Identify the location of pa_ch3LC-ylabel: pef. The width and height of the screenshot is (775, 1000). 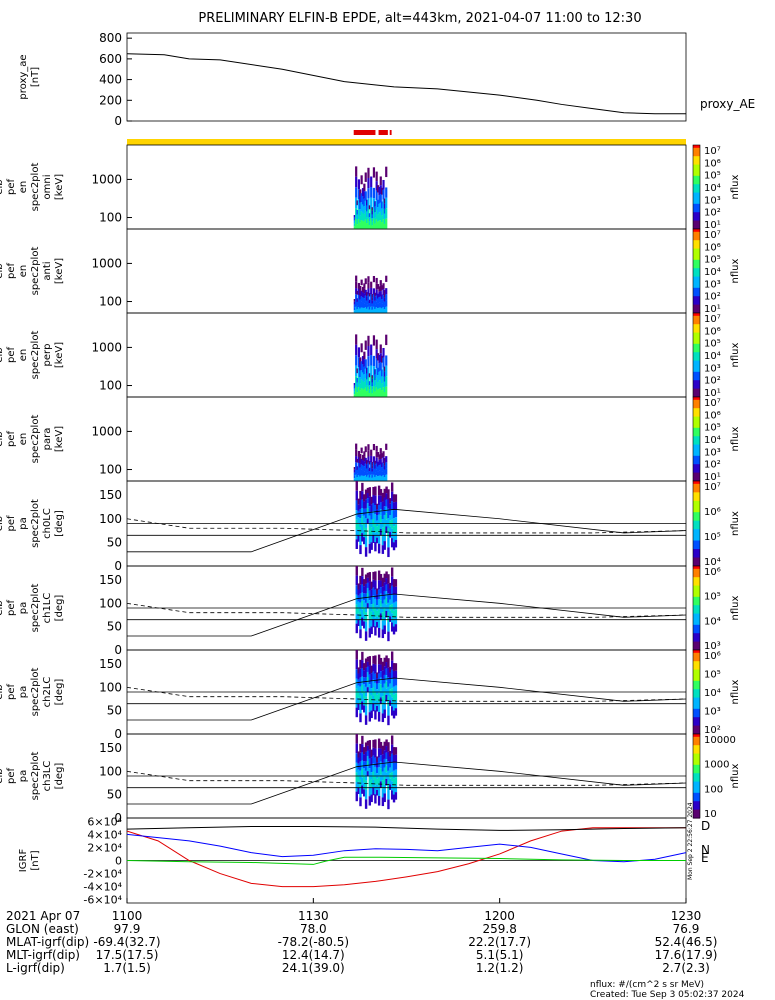
(11, 776).